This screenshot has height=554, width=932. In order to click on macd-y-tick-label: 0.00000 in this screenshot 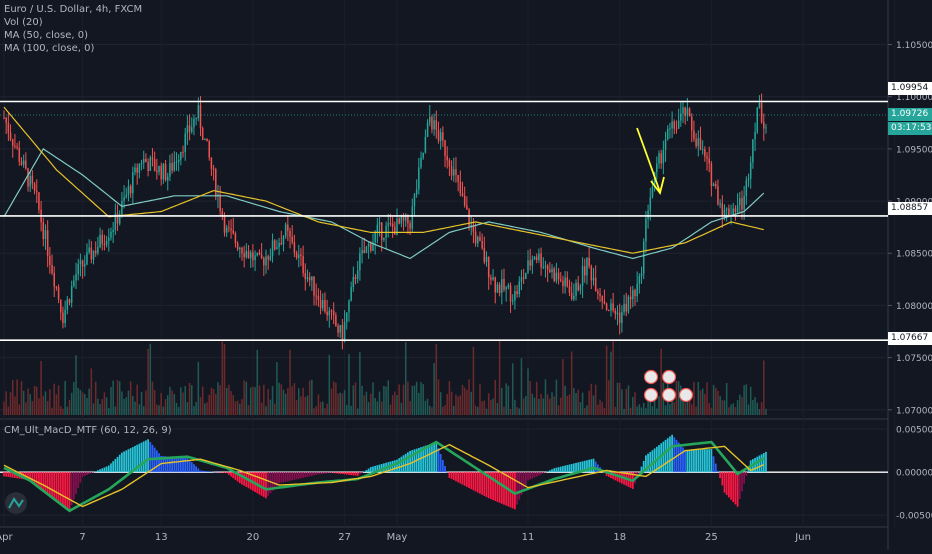, I will do `click(914, 474)`.